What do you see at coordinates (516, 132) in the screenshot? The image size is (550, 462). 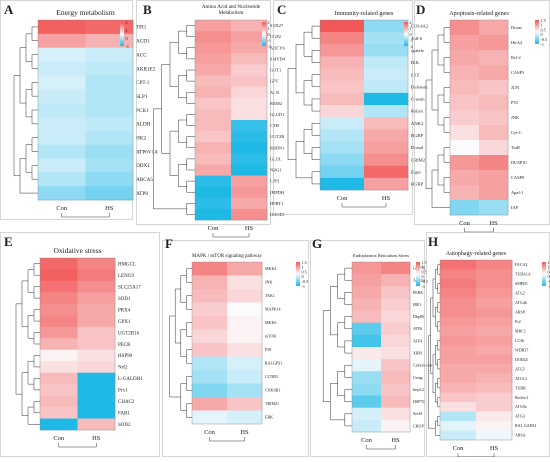 I see `row-label: Cyt-C` at bounding box center [516, 132].